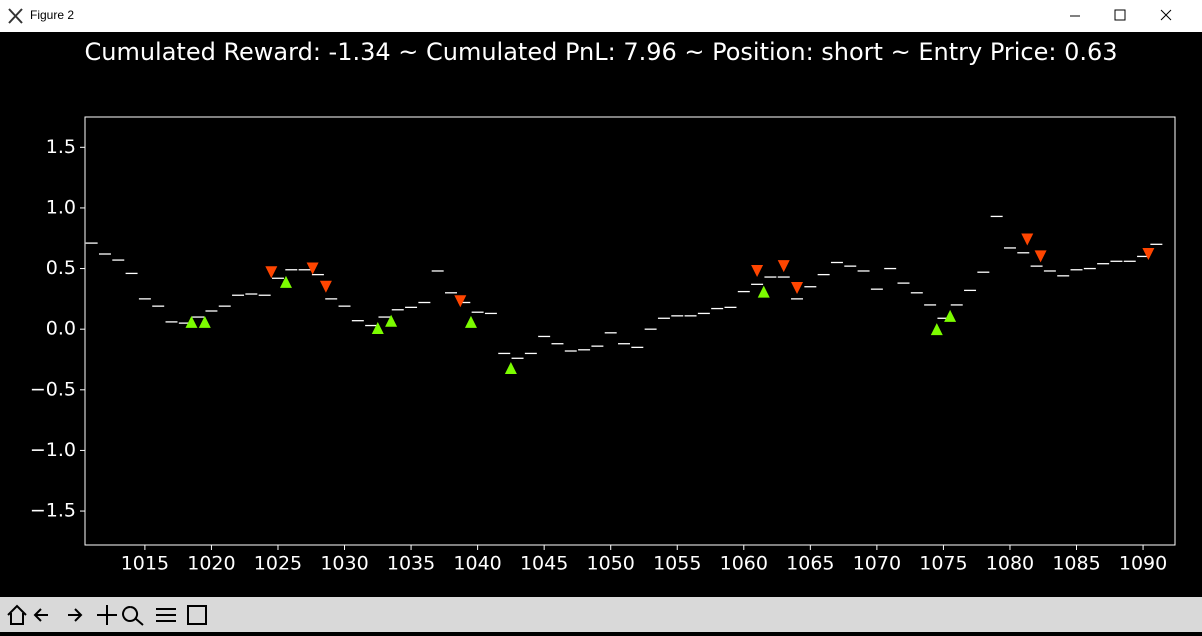 Image resolution: width=1202 pixels, height=636 pixels. What do you see at coordinates (133, 616) in the screenshot?
I see `zoom-button` at bounding box center [133, 616].